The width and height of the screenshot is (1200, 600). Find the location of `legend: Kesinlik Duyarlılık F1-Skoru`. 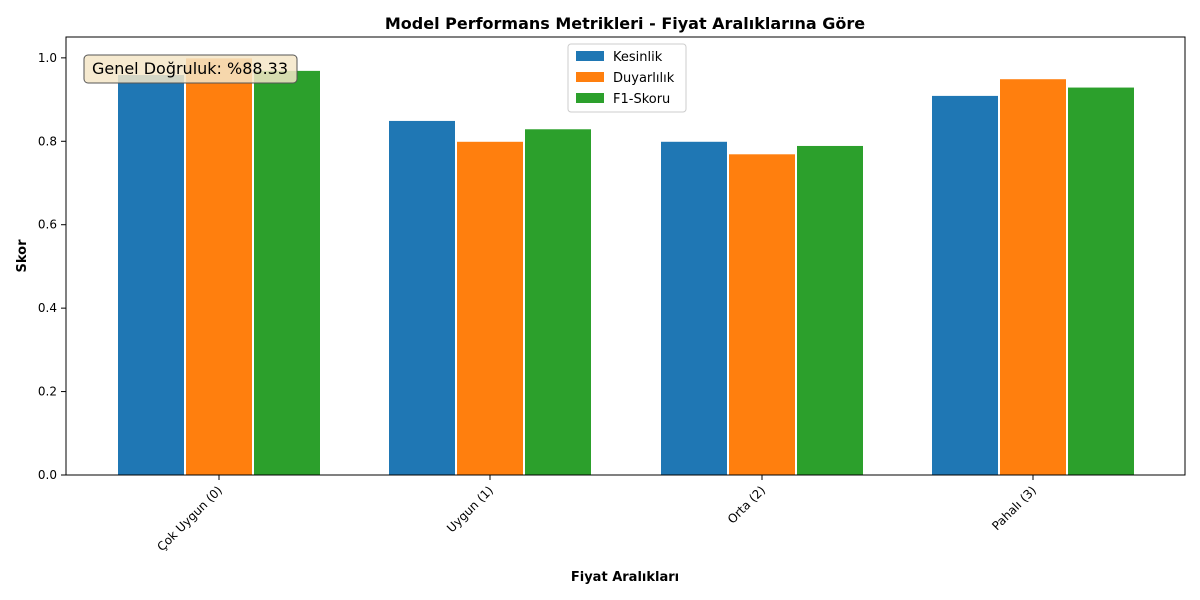

legend: Kesinlik Duyarlılık F1-Skoru is located at coordinates (627, 78).